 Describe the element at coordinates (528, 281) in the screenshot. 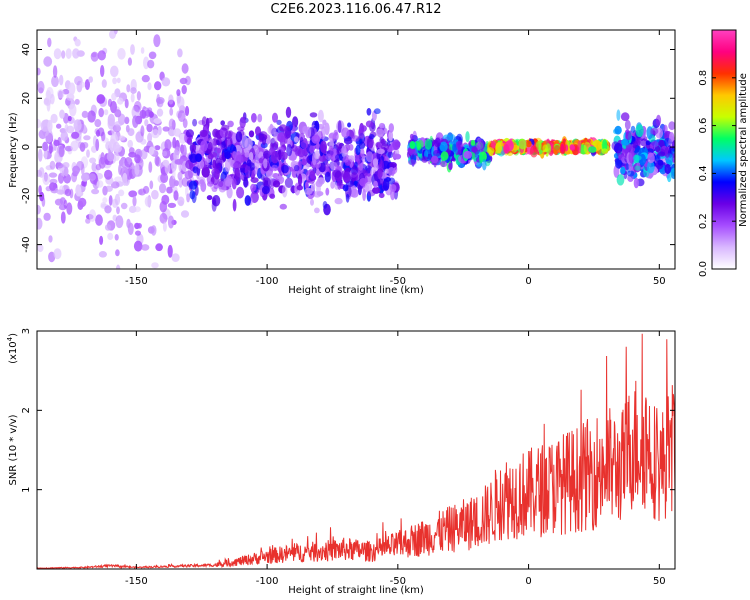

I see `x-tick-label: 0` at that location.